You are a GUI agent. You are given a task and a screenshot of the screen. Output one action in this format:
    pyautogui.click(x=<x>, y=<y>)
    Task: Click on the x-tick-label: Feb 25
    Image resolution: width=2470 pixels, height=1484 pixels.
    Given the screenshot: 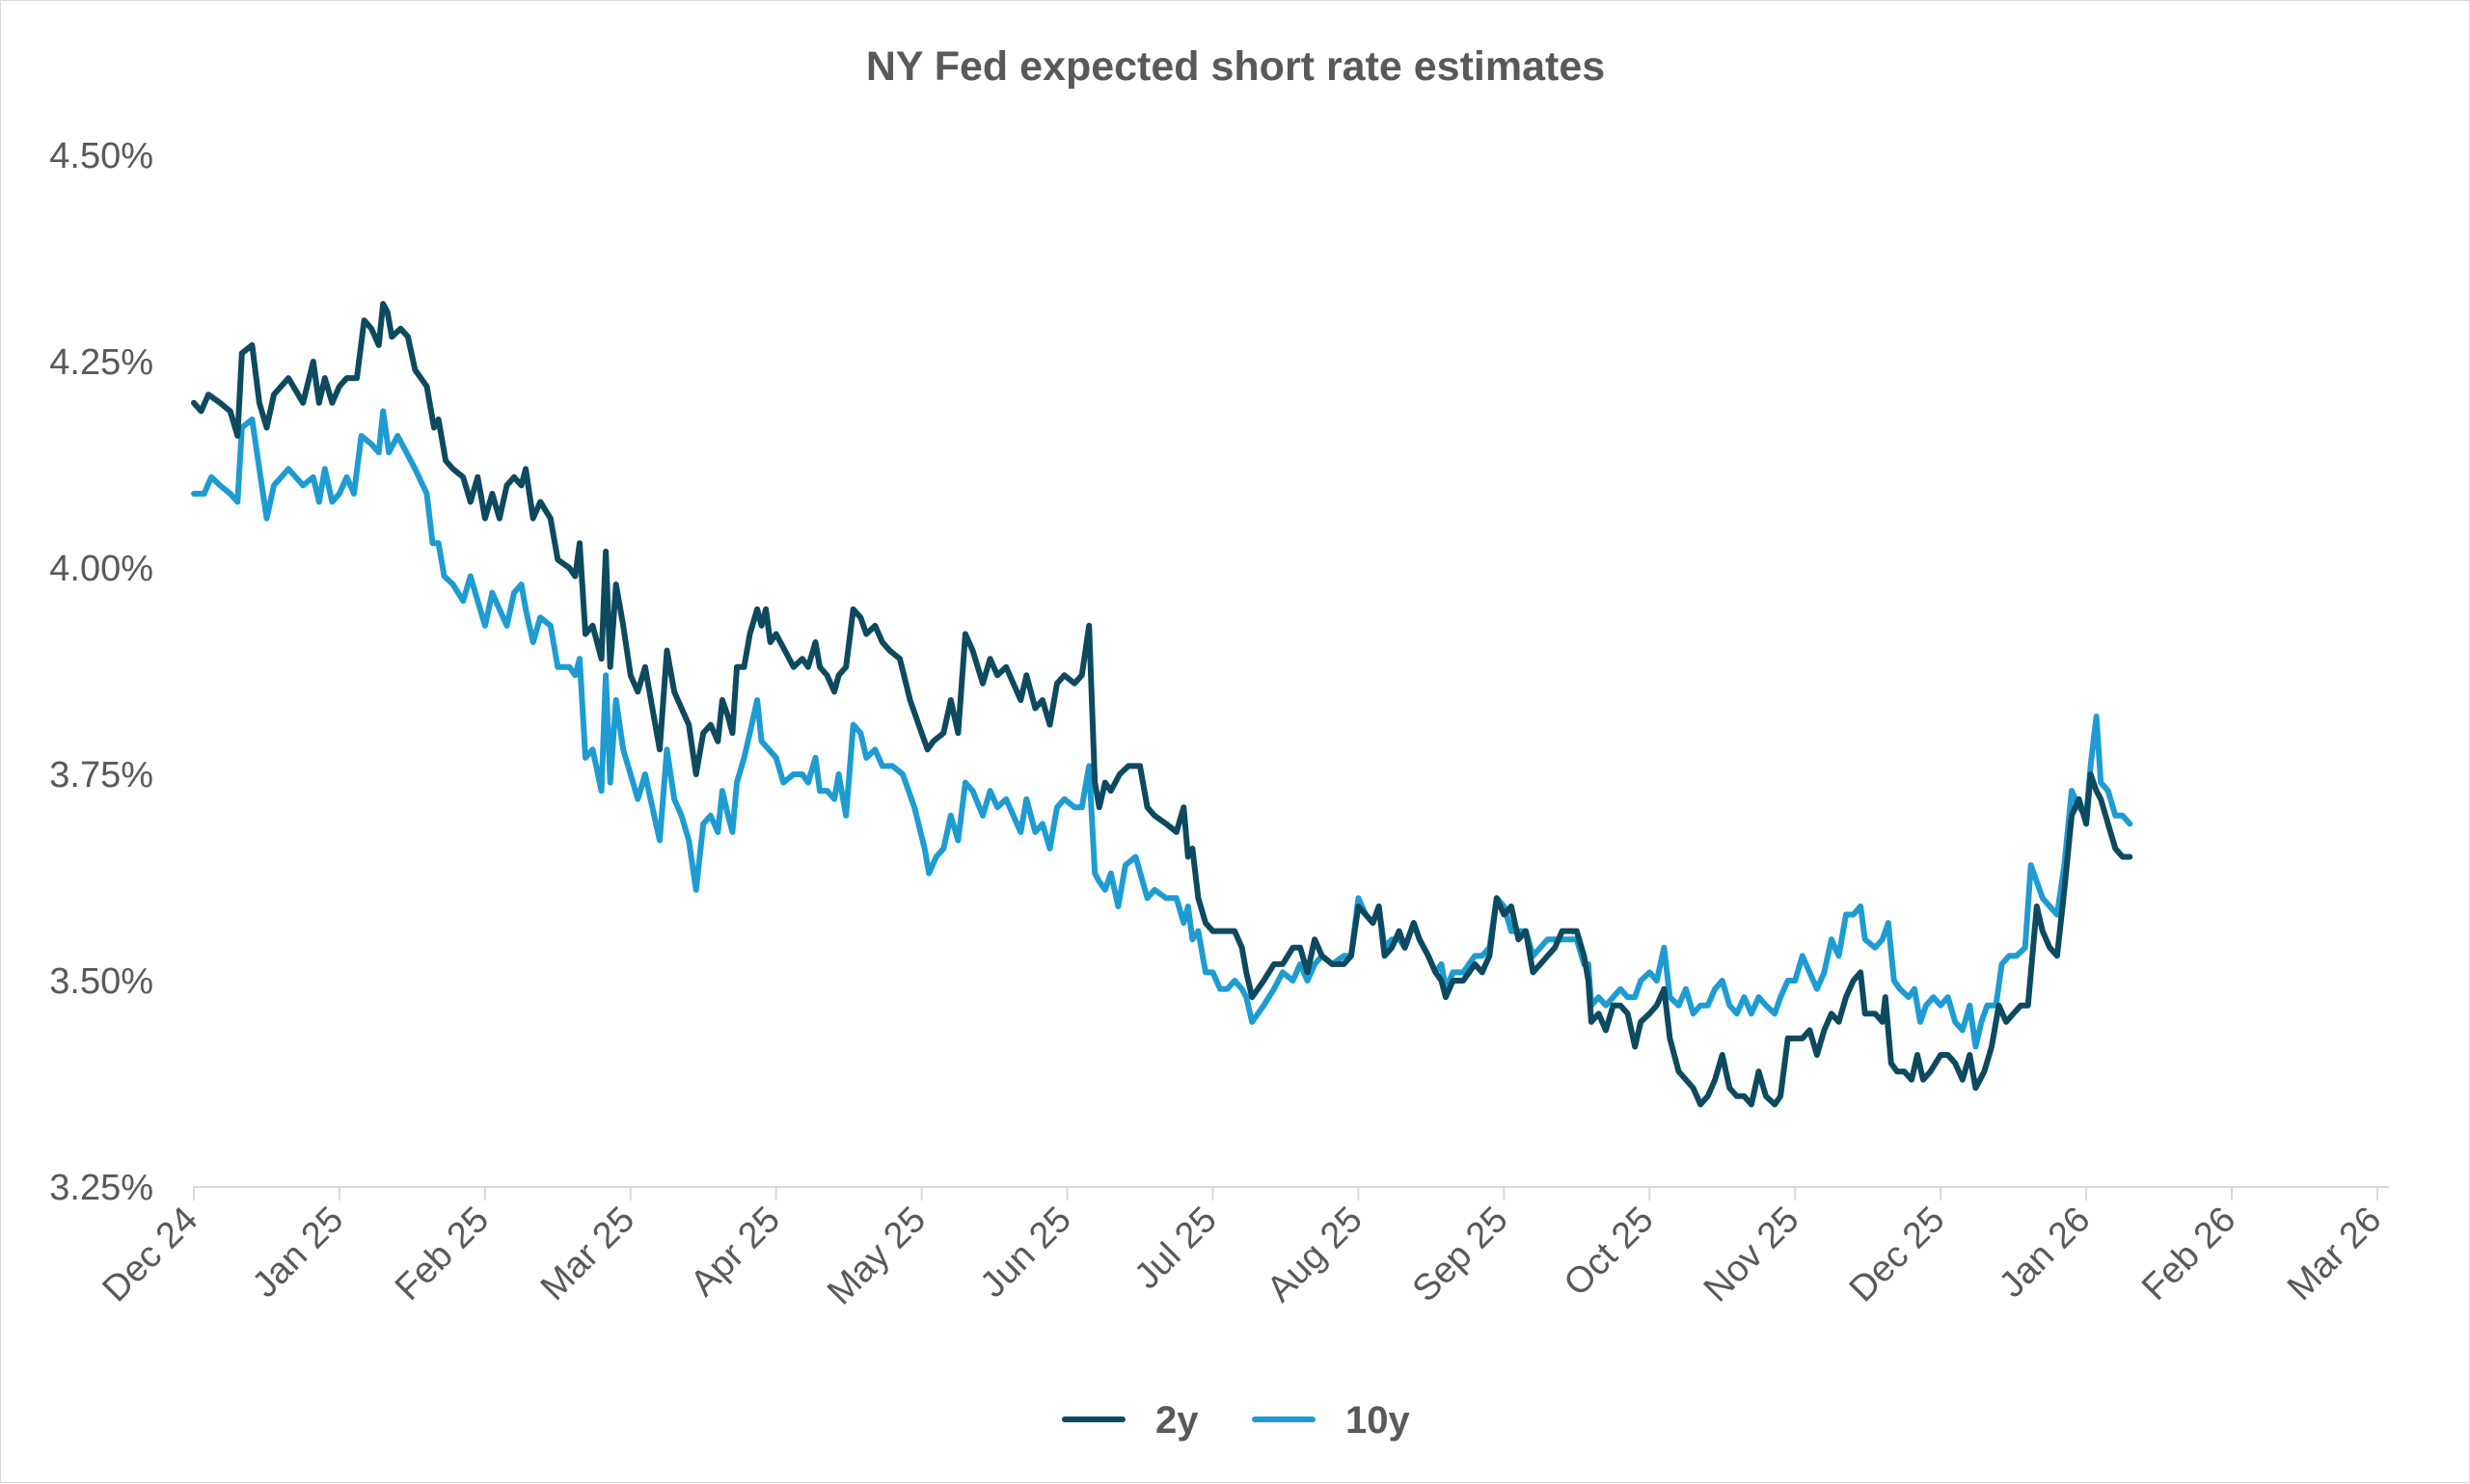 What is the action you would take?
    pyautogui.click(x=442, y=1254)
    